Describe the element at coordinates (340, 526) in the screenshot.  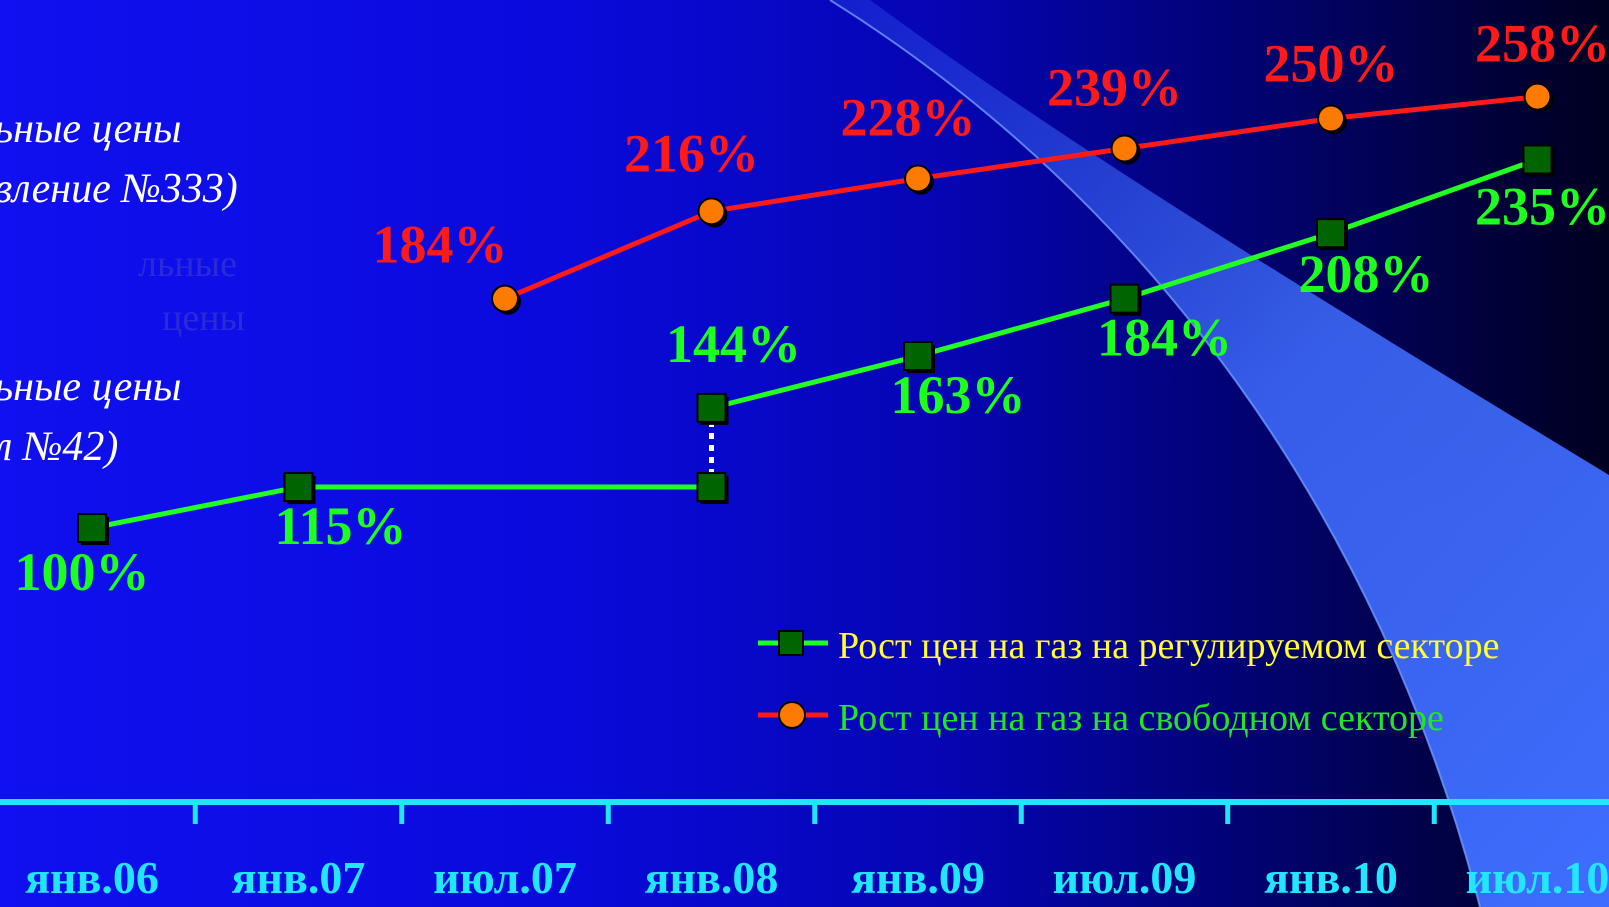
I see `regulated-data-label: 115%` at that location.